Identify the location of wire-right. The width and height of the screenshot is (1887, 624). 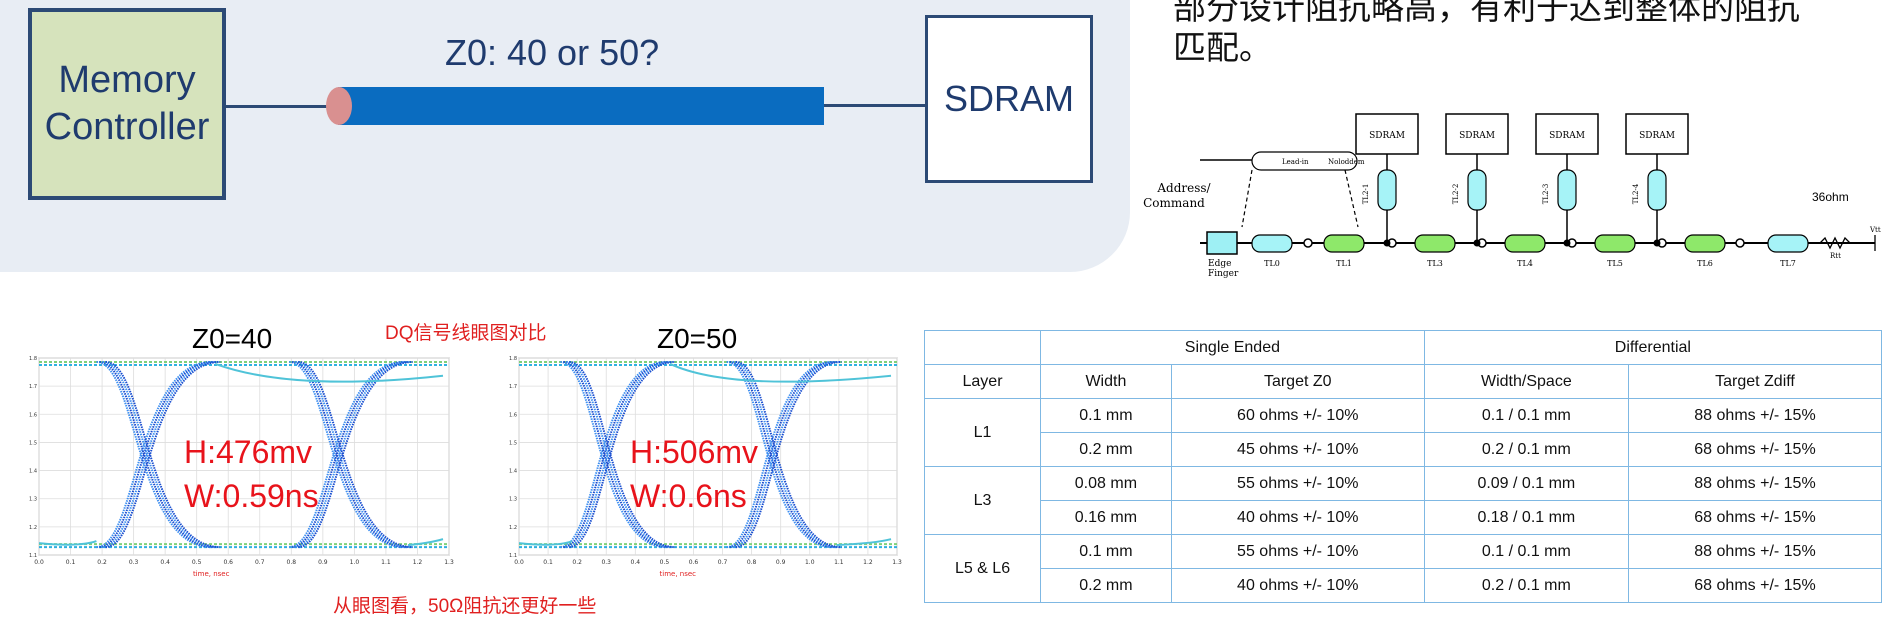
(874, 105).